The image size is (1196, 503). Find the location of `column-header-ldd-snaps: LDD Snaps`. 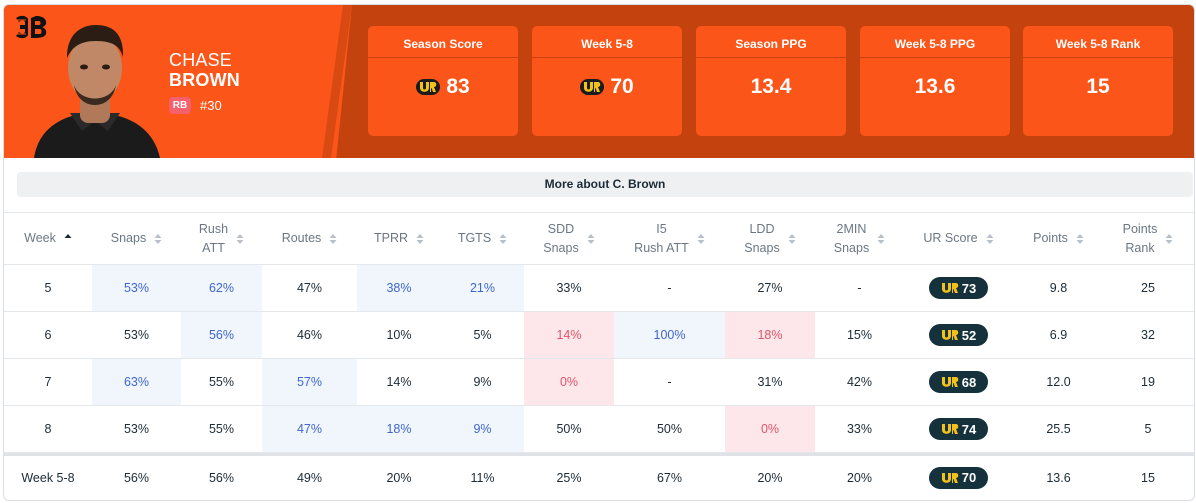

column-header-ldd-snaps: LDD Snaps is located at coordinates (770, 238).